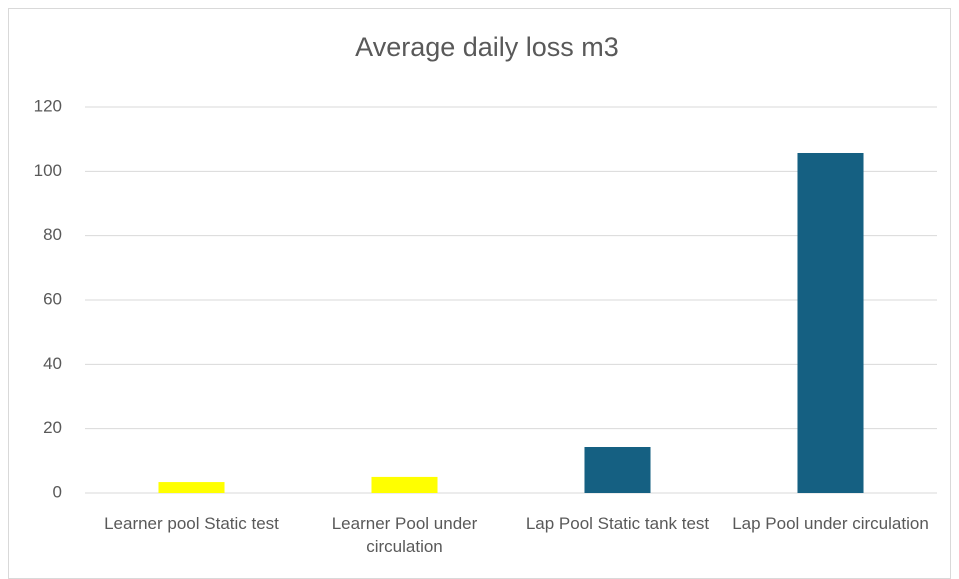 Image resolution: width=959 pixels, height=579 pixels. What do you see at coordinates (191, 523) in the screenshot?
I see `x-tick-label: Learner pool Static test` at bounding box center [191, 523].